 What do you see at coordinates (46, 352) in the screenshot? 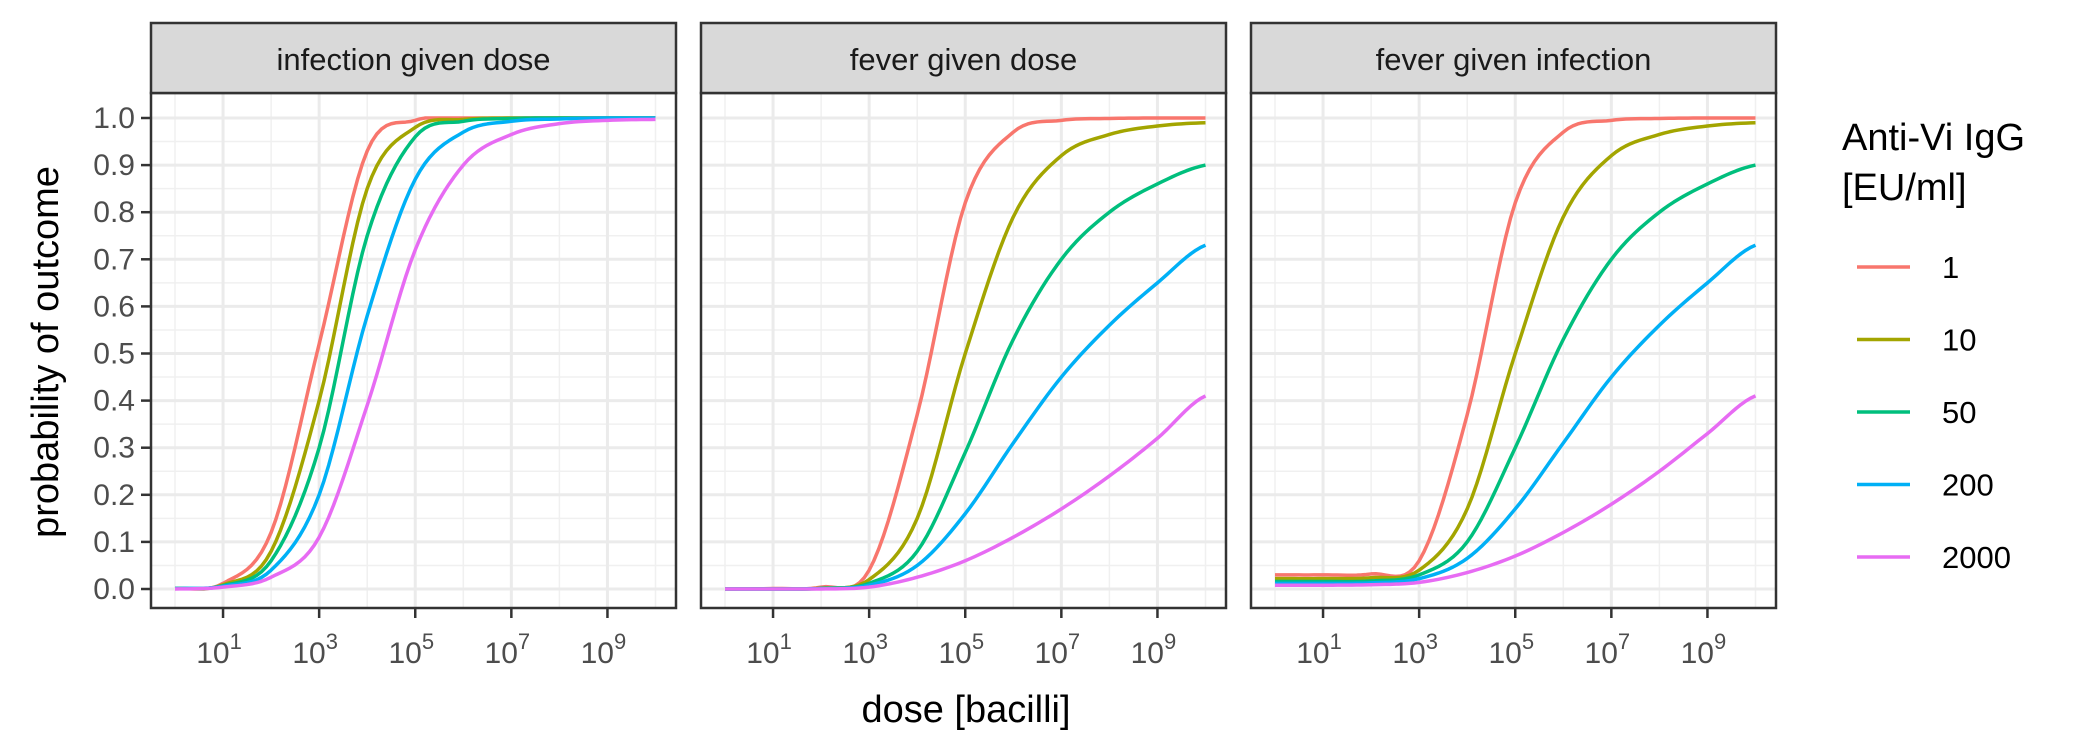
I see `y-axis-label: probability of outcome` at bounding box center [46, 352].